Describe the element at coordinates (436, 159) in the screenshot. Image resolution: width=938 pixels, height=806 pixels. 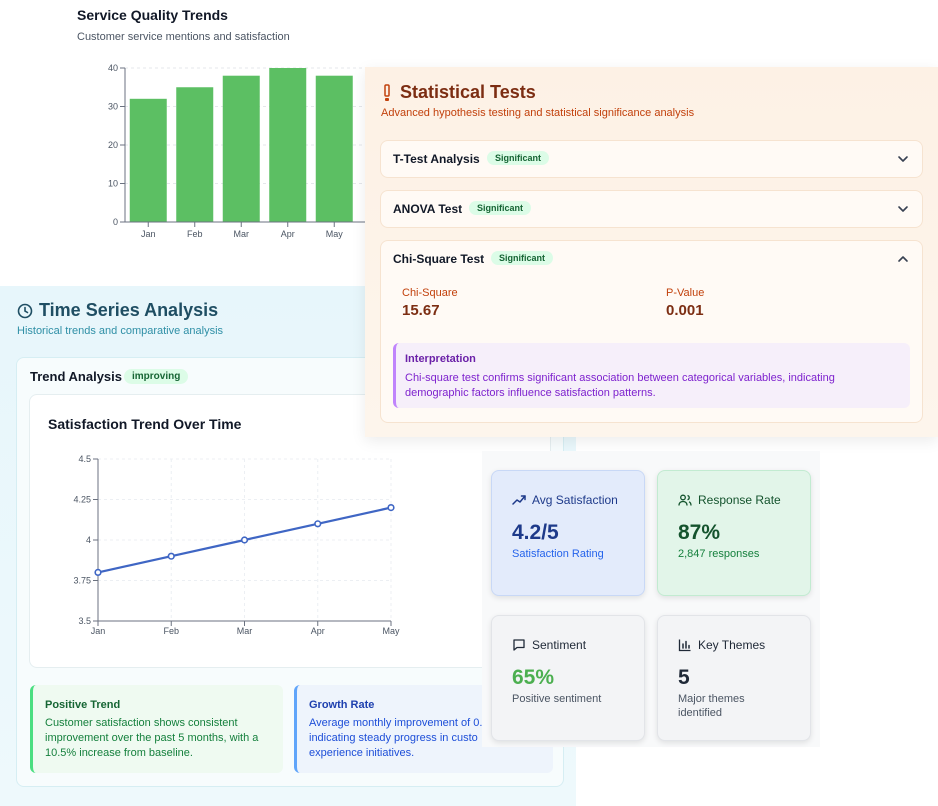
I see `accordion-t-test-label: T-Test Analysis` at that location.